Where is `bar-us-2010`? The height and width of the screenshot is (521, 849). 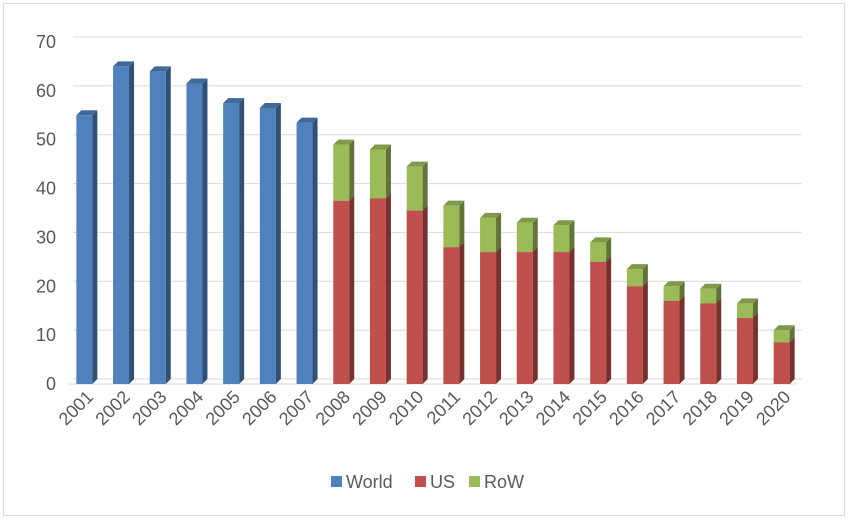 bar-us-2010 is located at coordinates (417, 294).